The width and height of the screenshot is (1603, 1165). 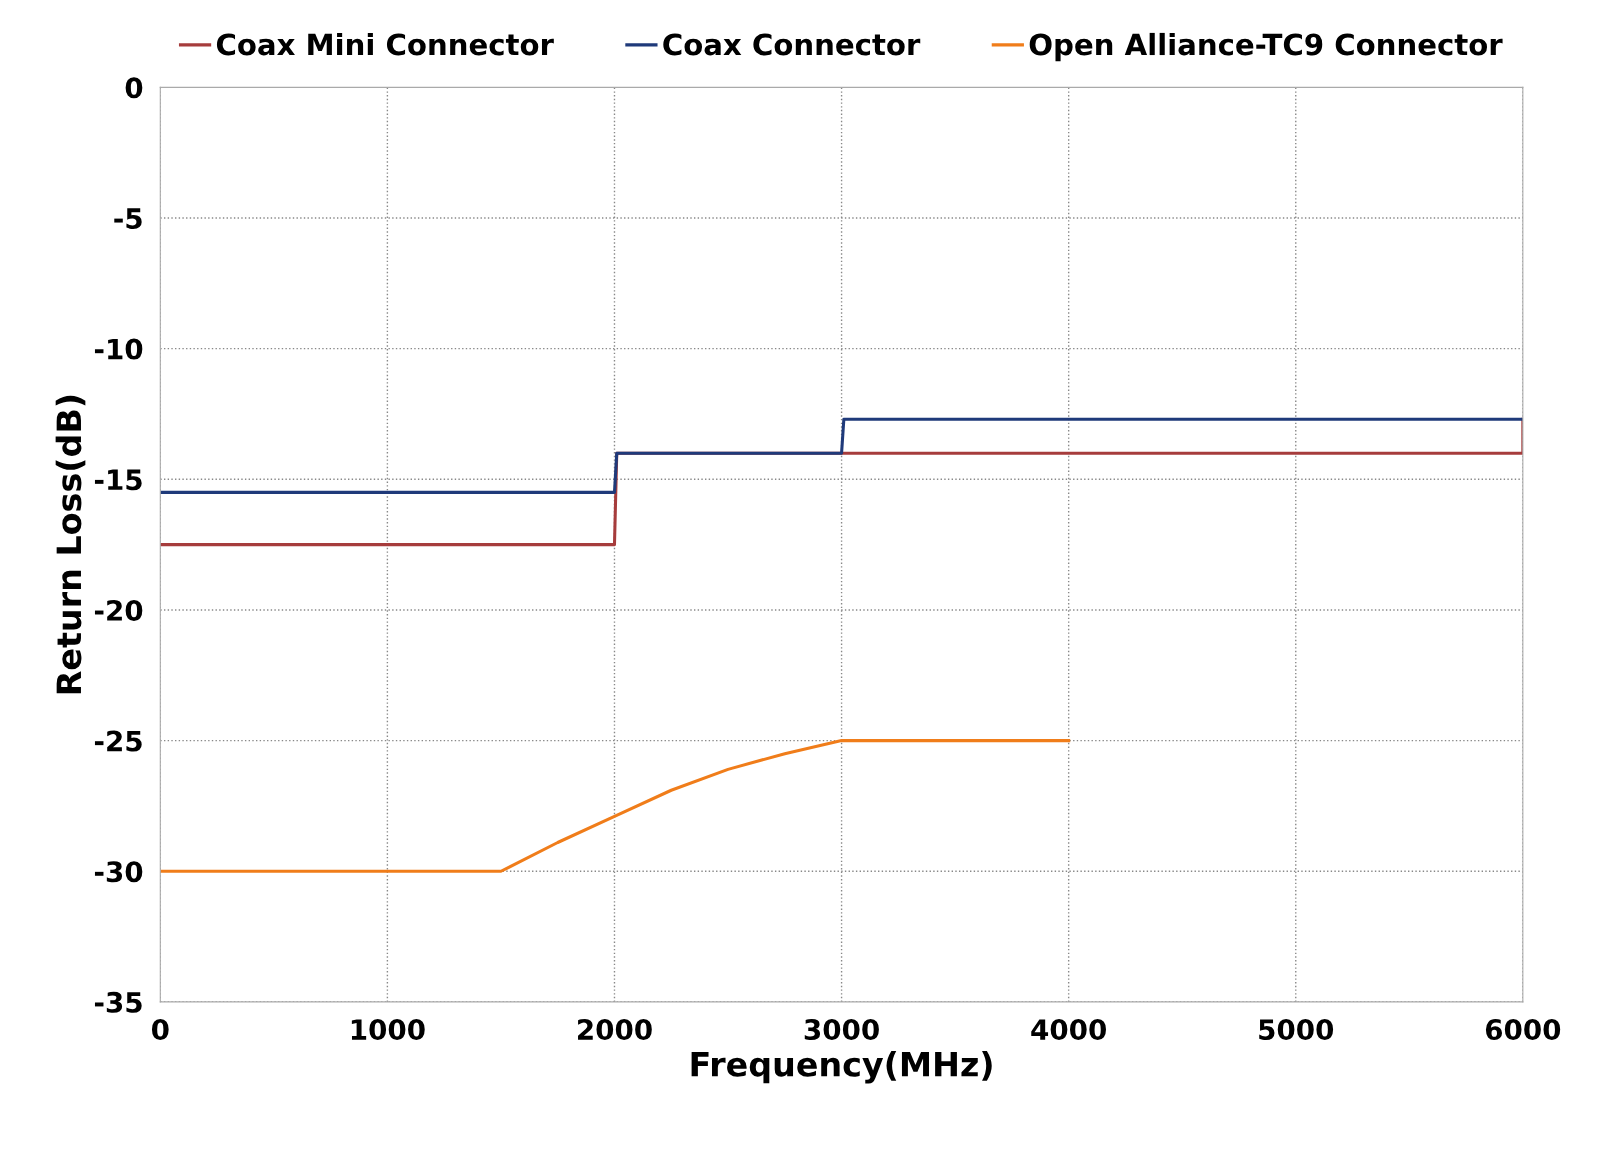 I want to click on x-tick-label: 3000, so click(x=841, y=1030).